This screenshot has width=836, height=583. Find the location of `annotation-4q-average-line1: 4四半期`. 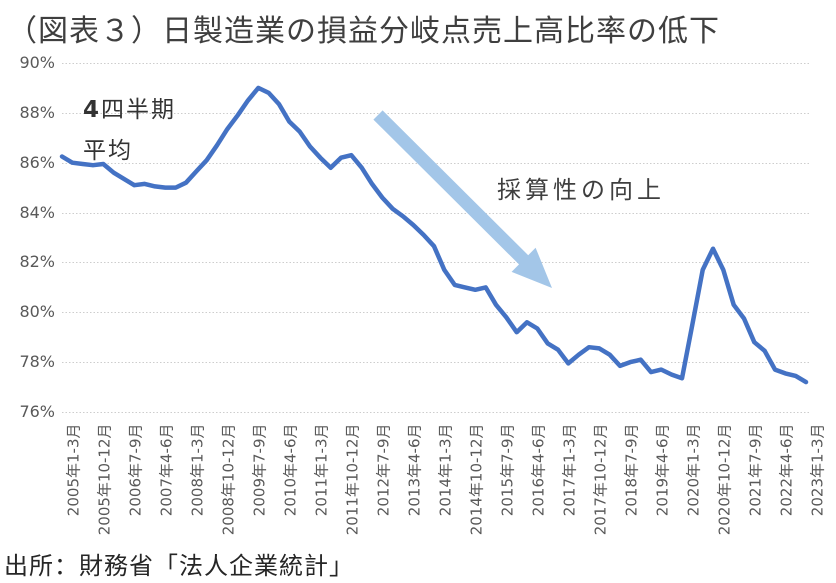

annotation-4q-average-line1: 4四半期 is located at coordinates (129, 107).